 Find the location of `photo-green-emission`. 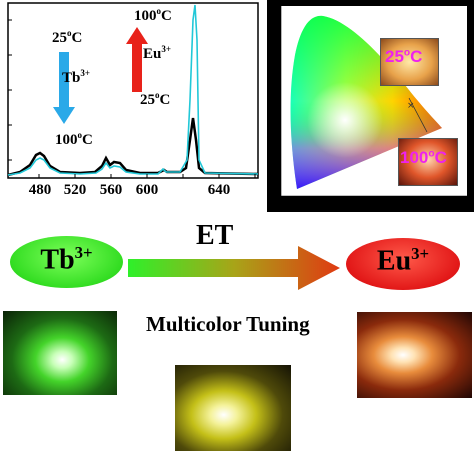

photo-green-emission is located at coordinates (60, 353).